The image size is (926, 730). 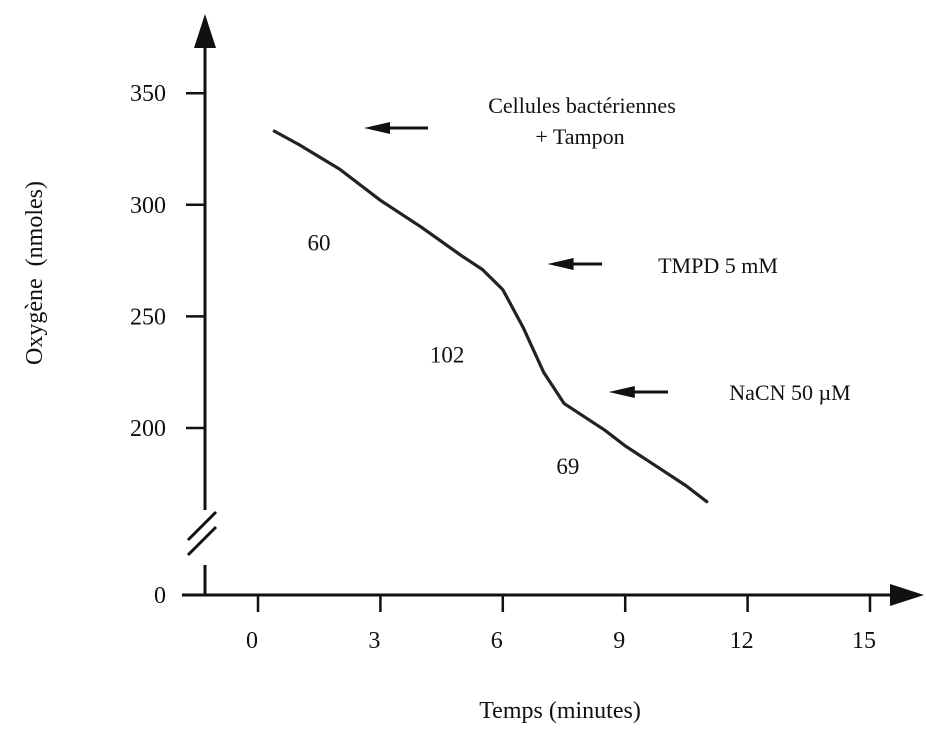 What do you see at coordinates (907, 595) in the screenshot?
I see `x-axis-arrowhead` at bounding box center [907, 595].